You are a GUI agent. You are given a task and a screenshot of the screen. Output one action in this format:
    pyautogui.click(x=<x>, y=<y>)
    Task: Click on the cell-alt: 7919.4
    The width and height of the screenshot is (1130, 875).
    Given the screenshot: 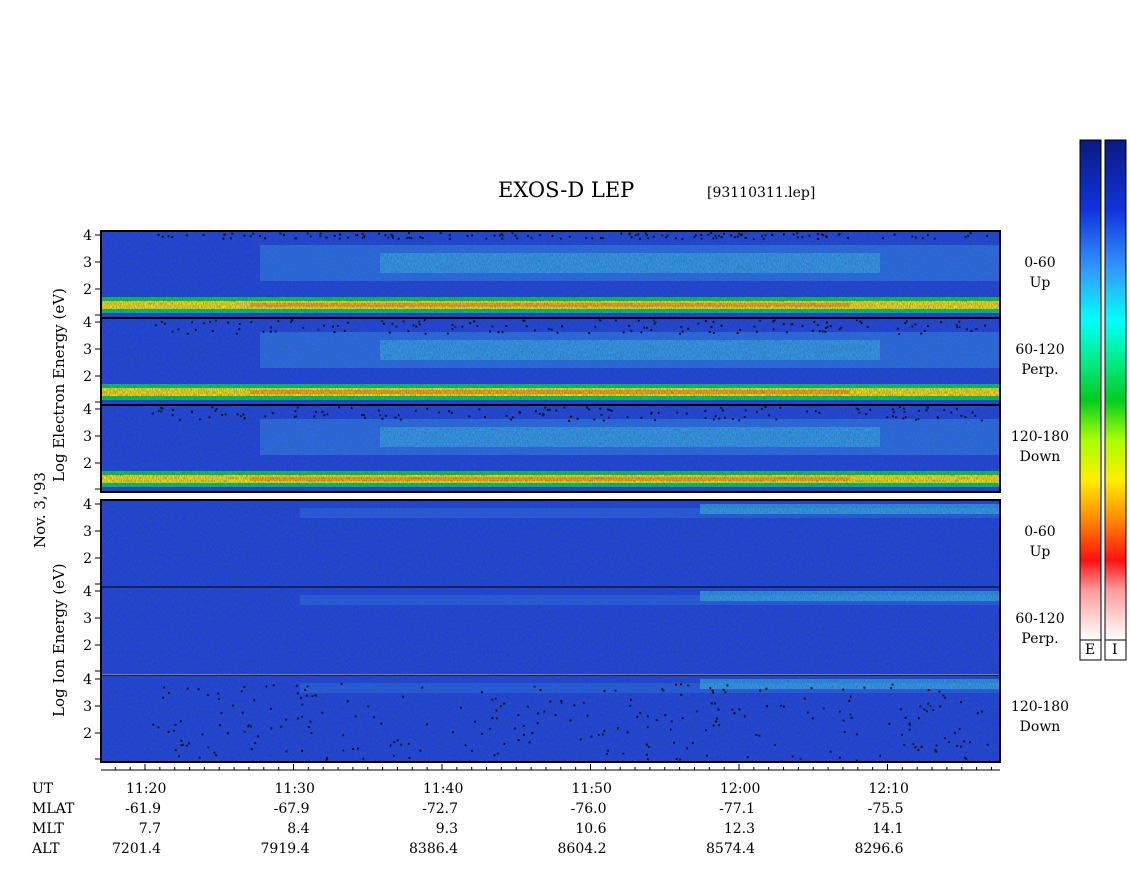 What is the action you would take?
    pyautogui.click(x=285, y=849)
    